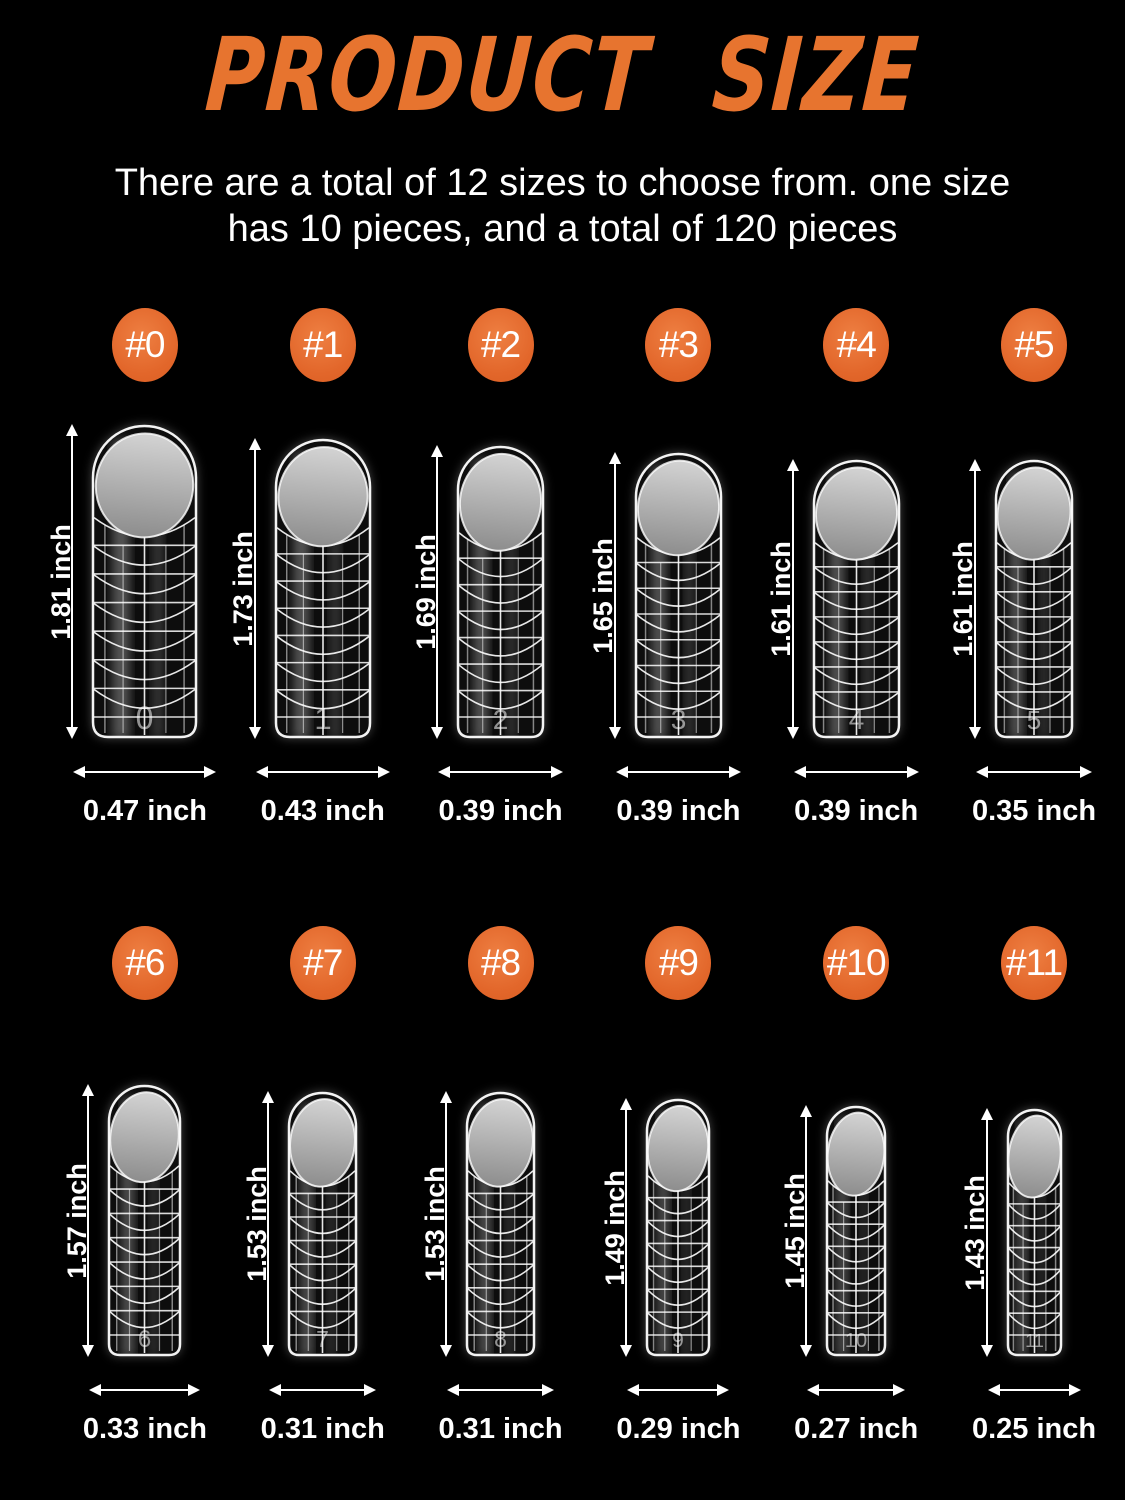  What do you see at coordinates (1034, 1429) in the screenshot?
I see `width-label: 0.25 inch` at bounding box center [1034, 1429].